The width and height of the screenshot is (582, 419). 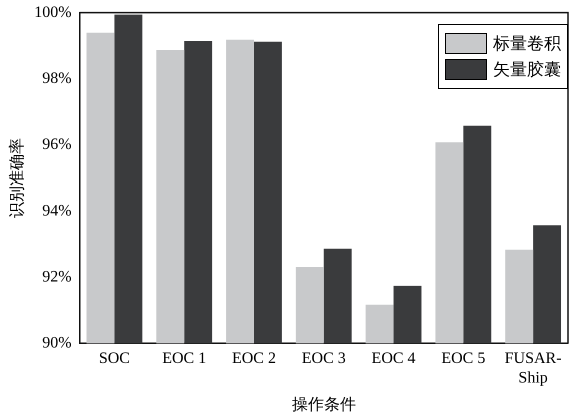 I want to click on y-tick-label: 96%, so click(x=57, y=145).